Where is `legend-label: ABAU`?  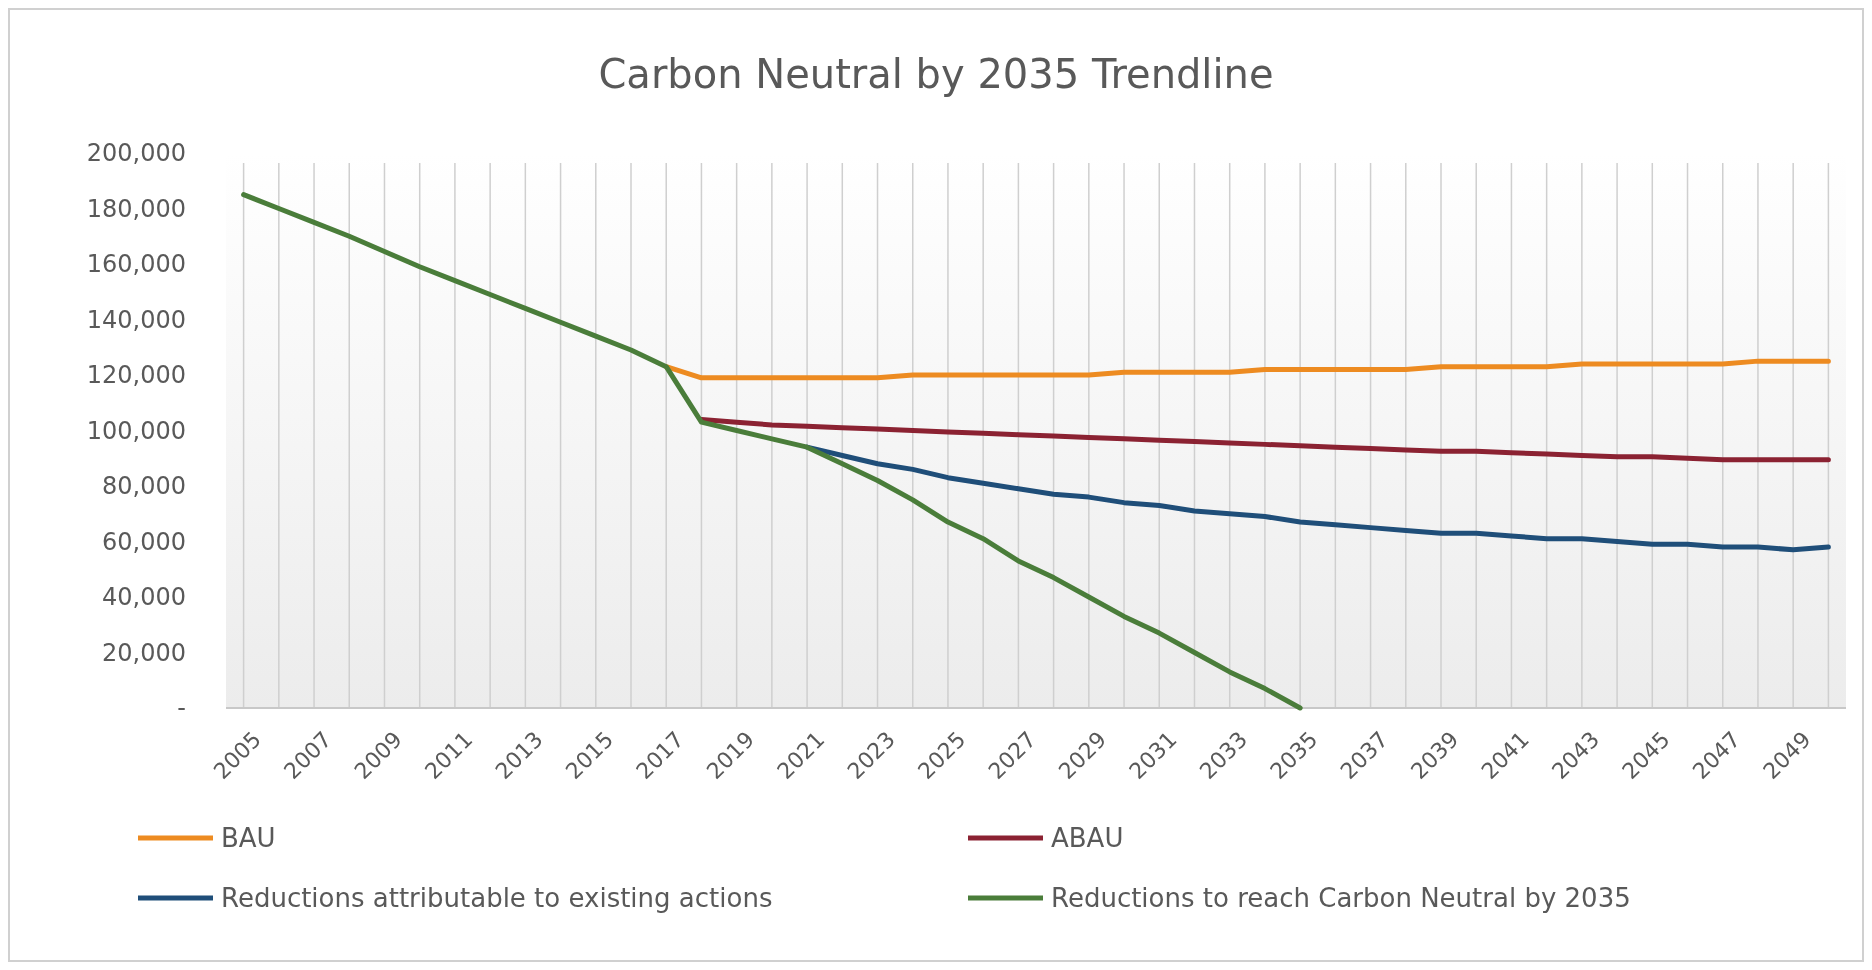 legend-label: ABAU is located at coordinates (1087, 838).